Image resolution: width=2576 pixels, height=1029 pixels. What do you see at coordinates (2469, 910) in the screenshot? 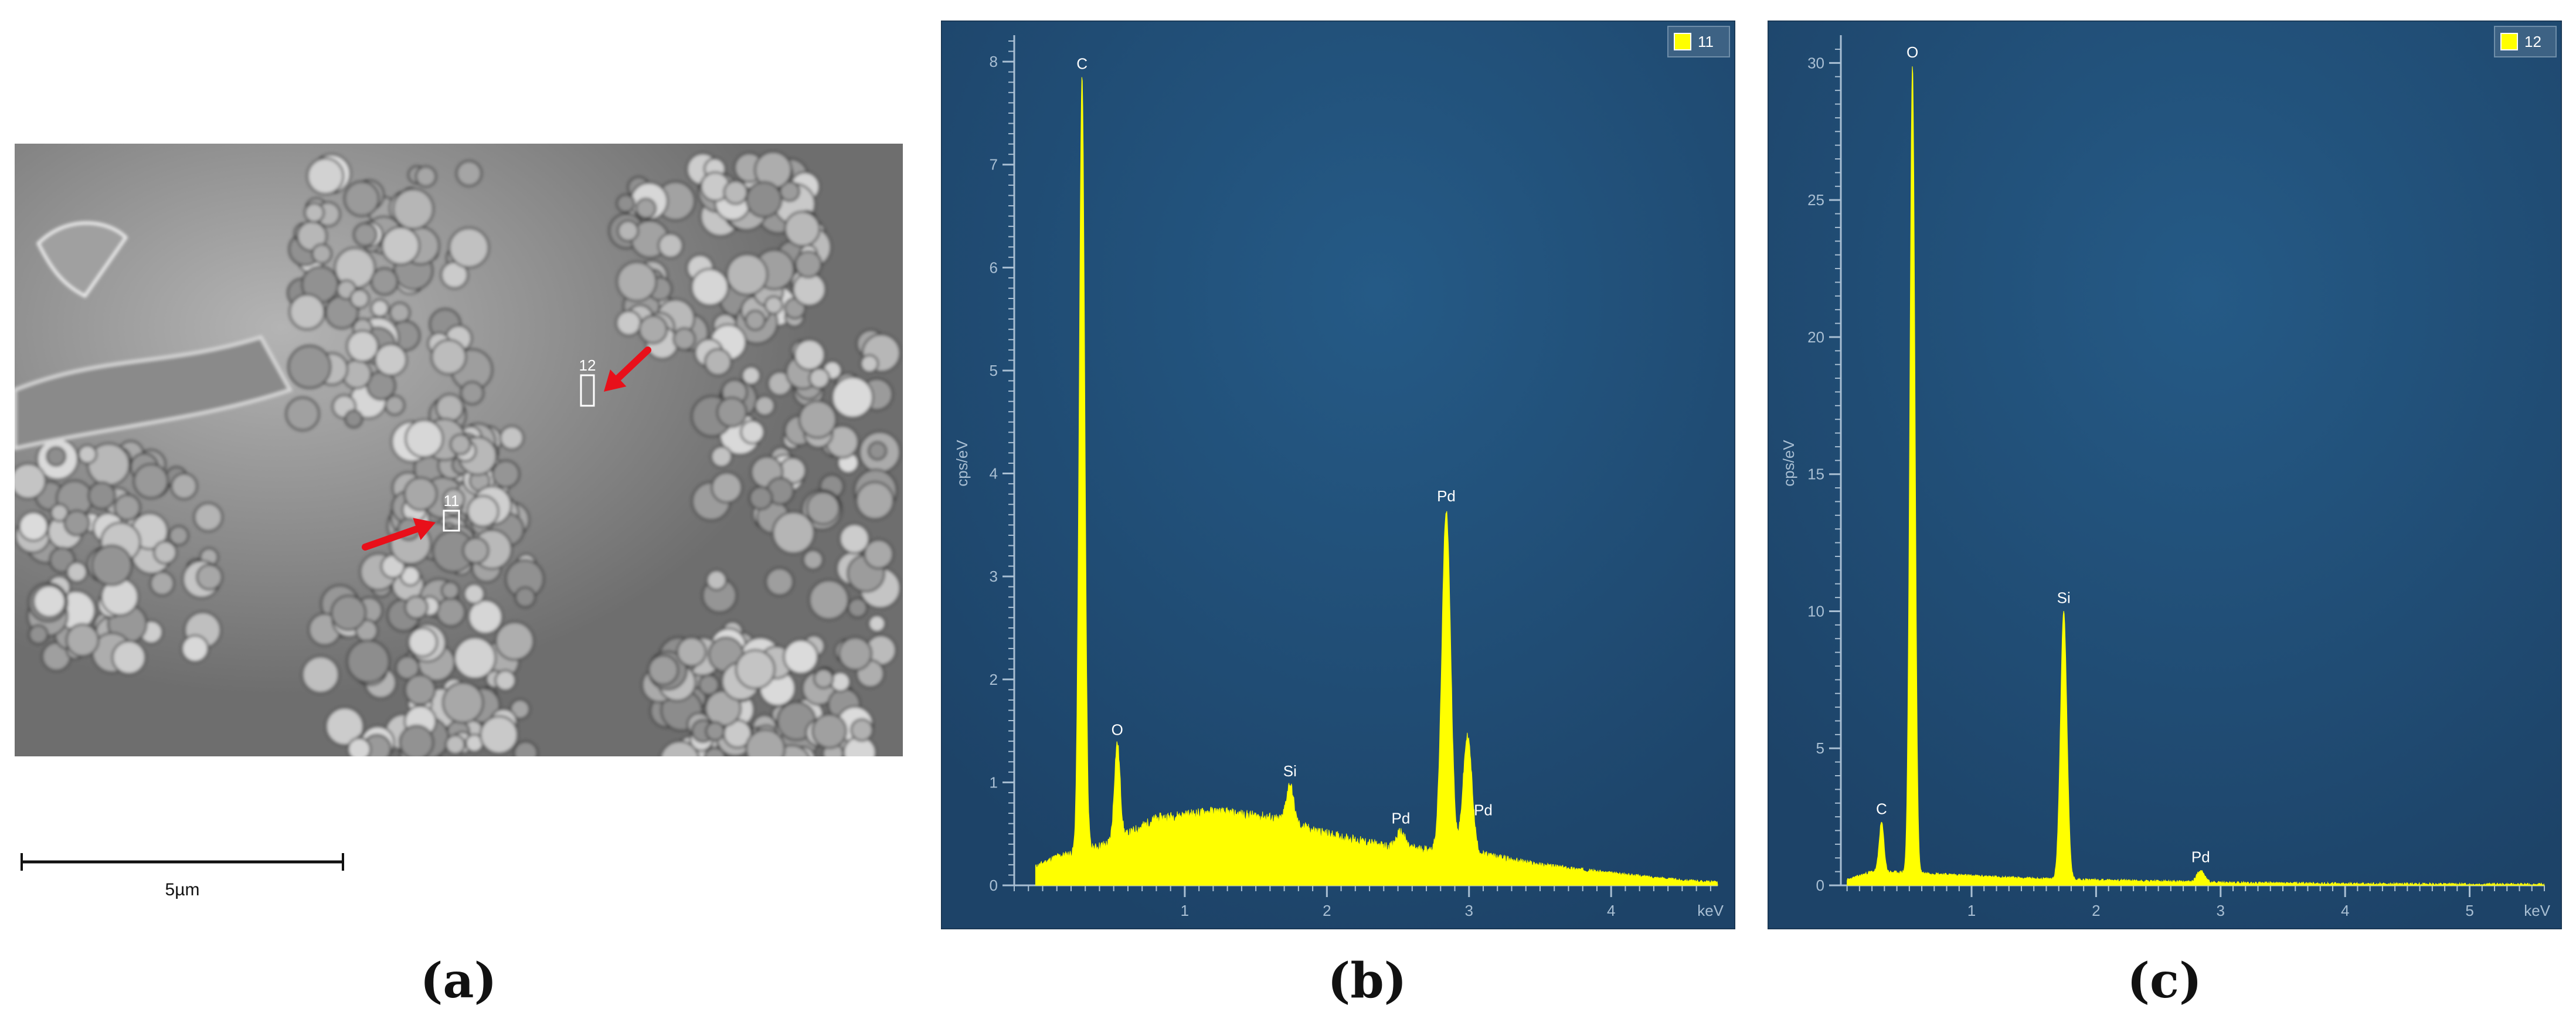
I see `x-tick-label: 5` at bounding box center [2469, 910].